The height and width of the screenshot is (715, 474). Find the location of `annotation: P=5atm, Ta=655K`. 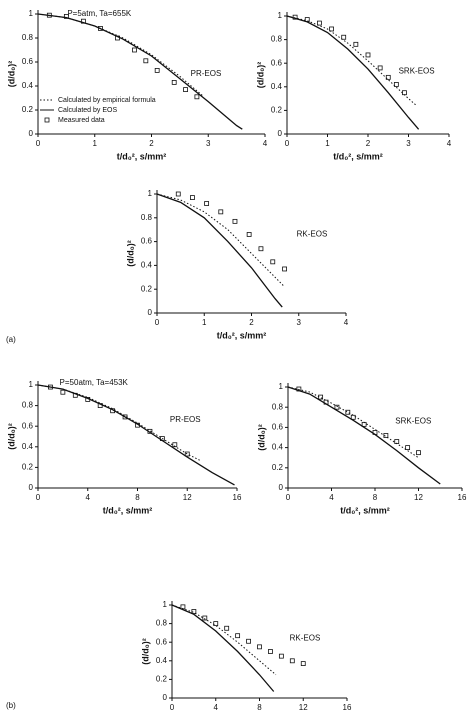

annotation: P=5atm, Ta=655K is located at coordinates (99, 13).